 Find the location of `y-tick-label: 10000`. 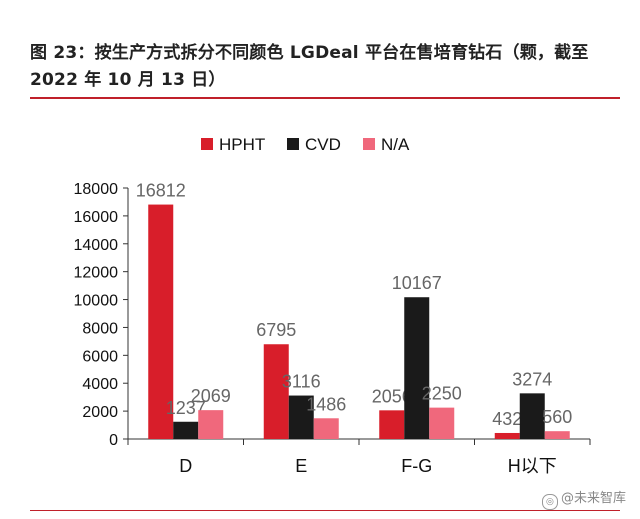

y-tick-label: 10000 is located at coordinates (96, 301).